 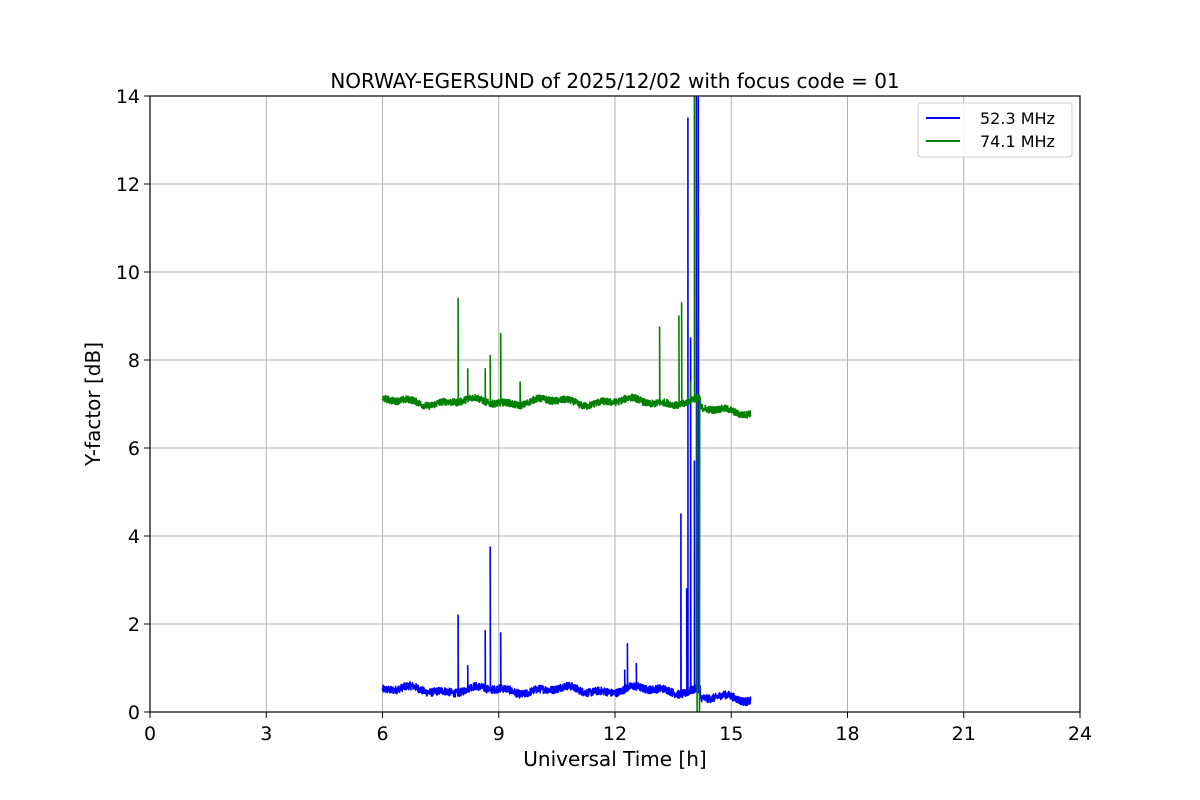 I want to click on y-tick-label: 0, so click(x=134, y=713).